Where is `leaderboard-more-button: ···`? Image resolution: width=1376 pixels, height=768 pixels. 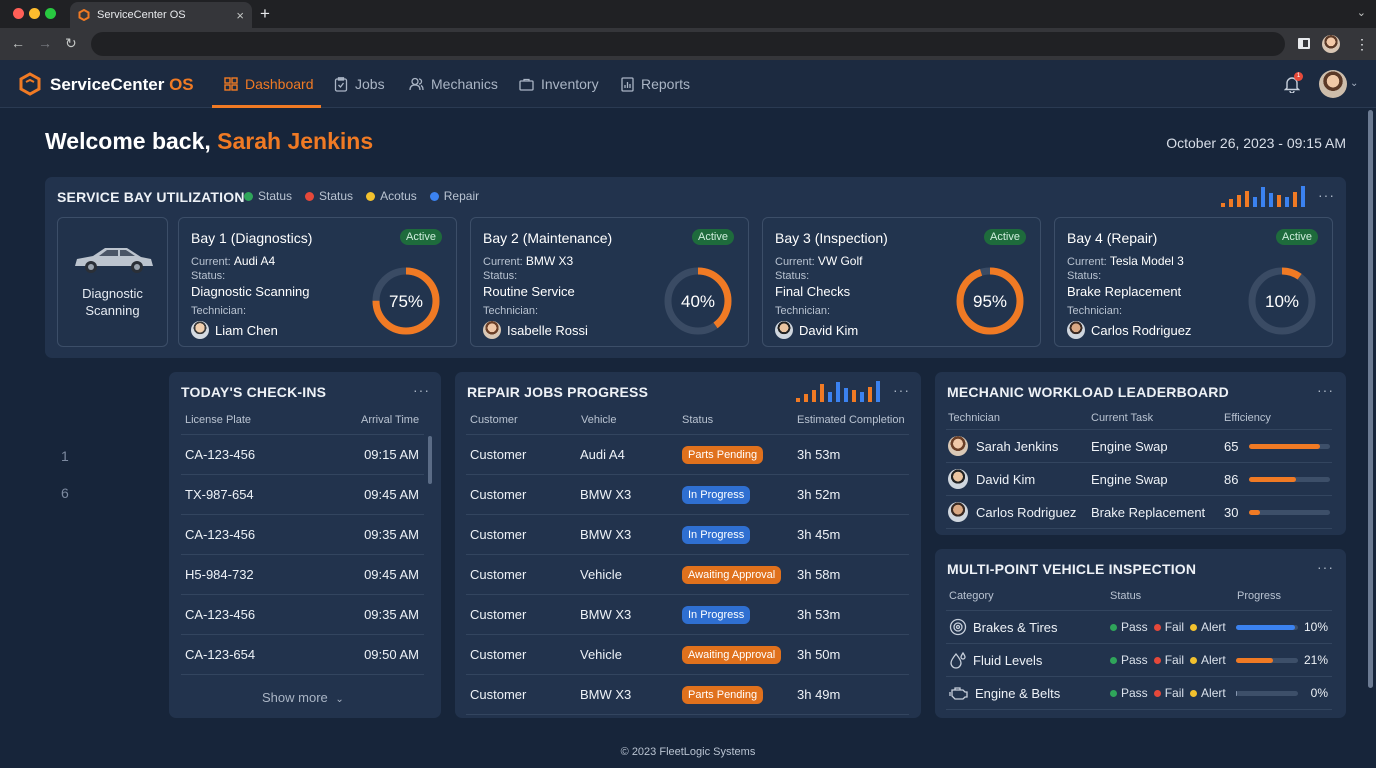
leaderboard-more-button: ··· is located at coordinates (1325, 390).